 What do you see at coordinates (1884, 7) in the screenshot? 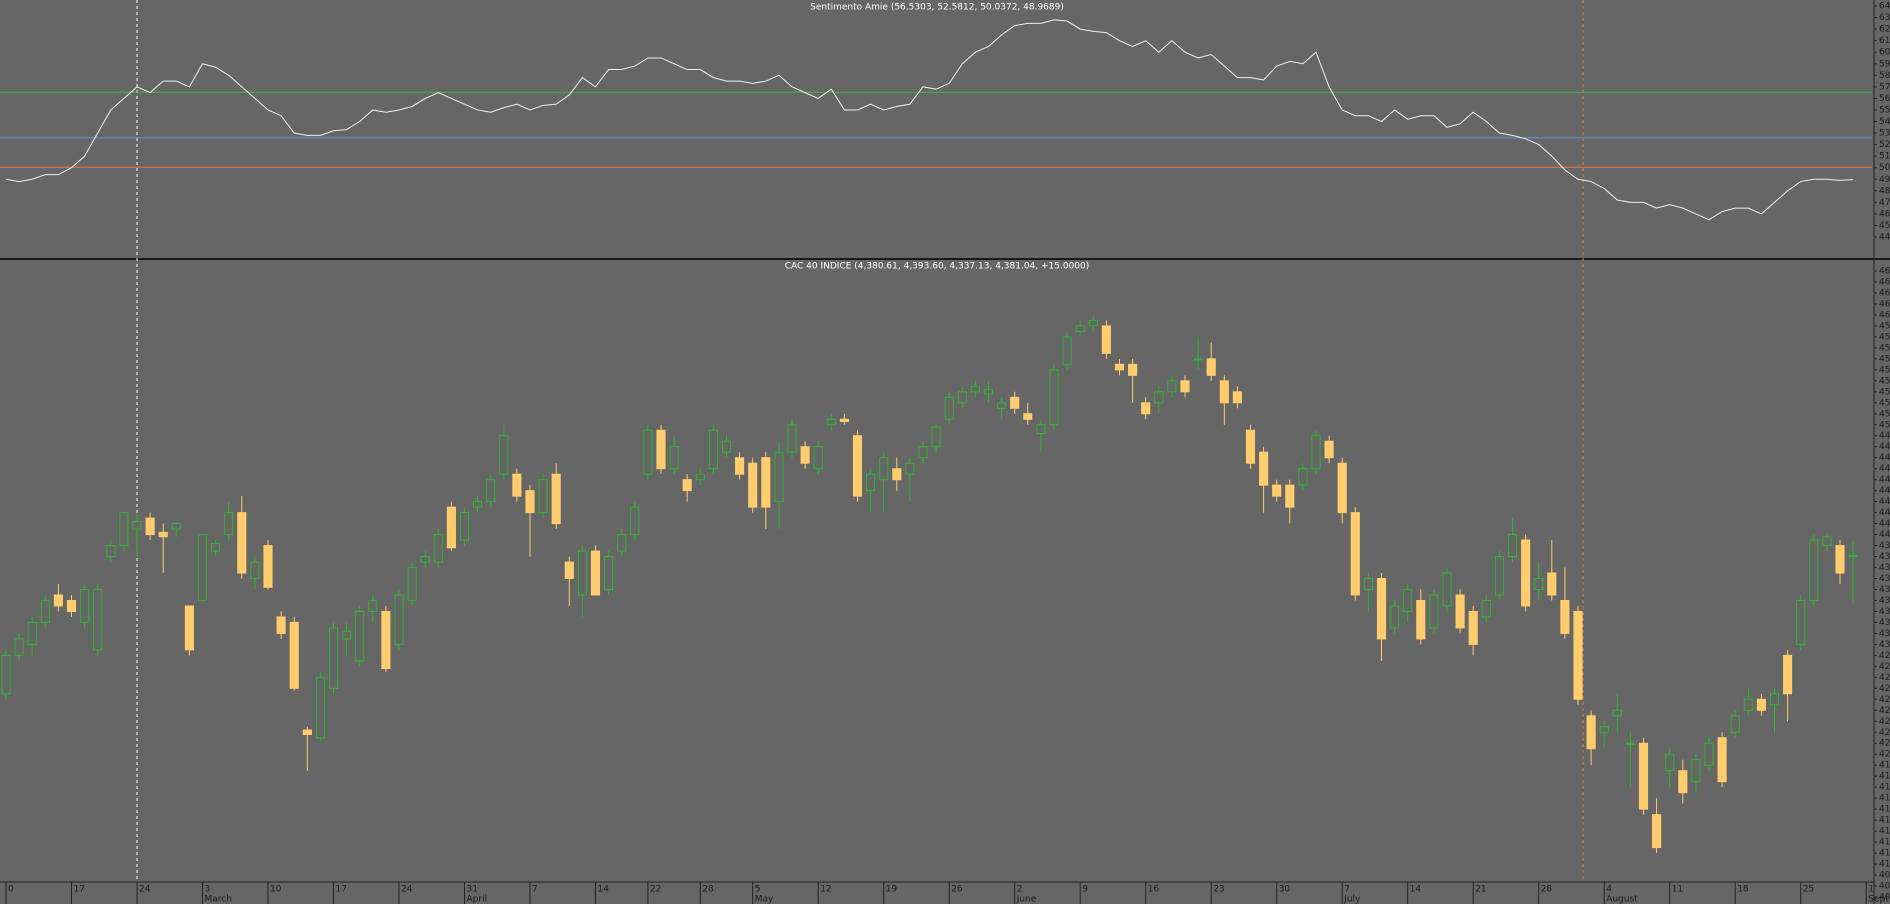
I see `y-tick-label: 64` at bounding box center [1884, 7].